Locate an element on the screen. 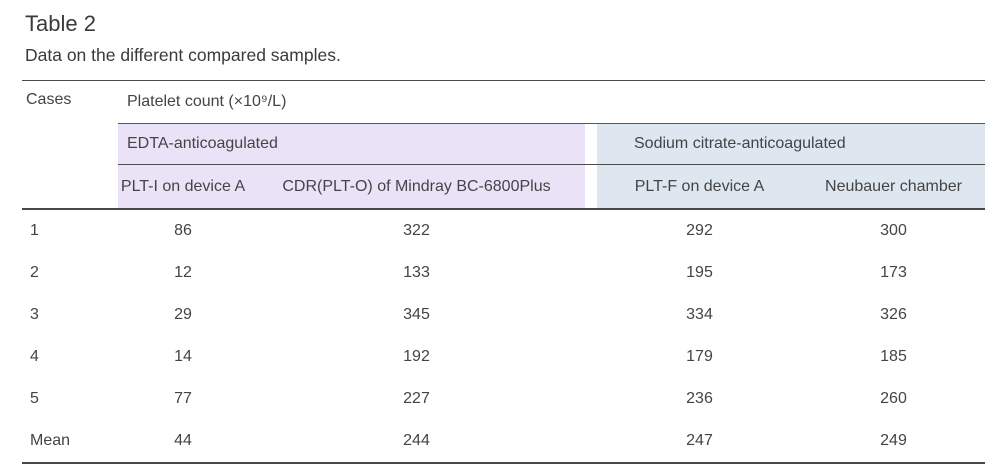 This screenshot has width=1000, height=466. table-row: 5 77 227 236 260 is located at coordinates (503, 399).